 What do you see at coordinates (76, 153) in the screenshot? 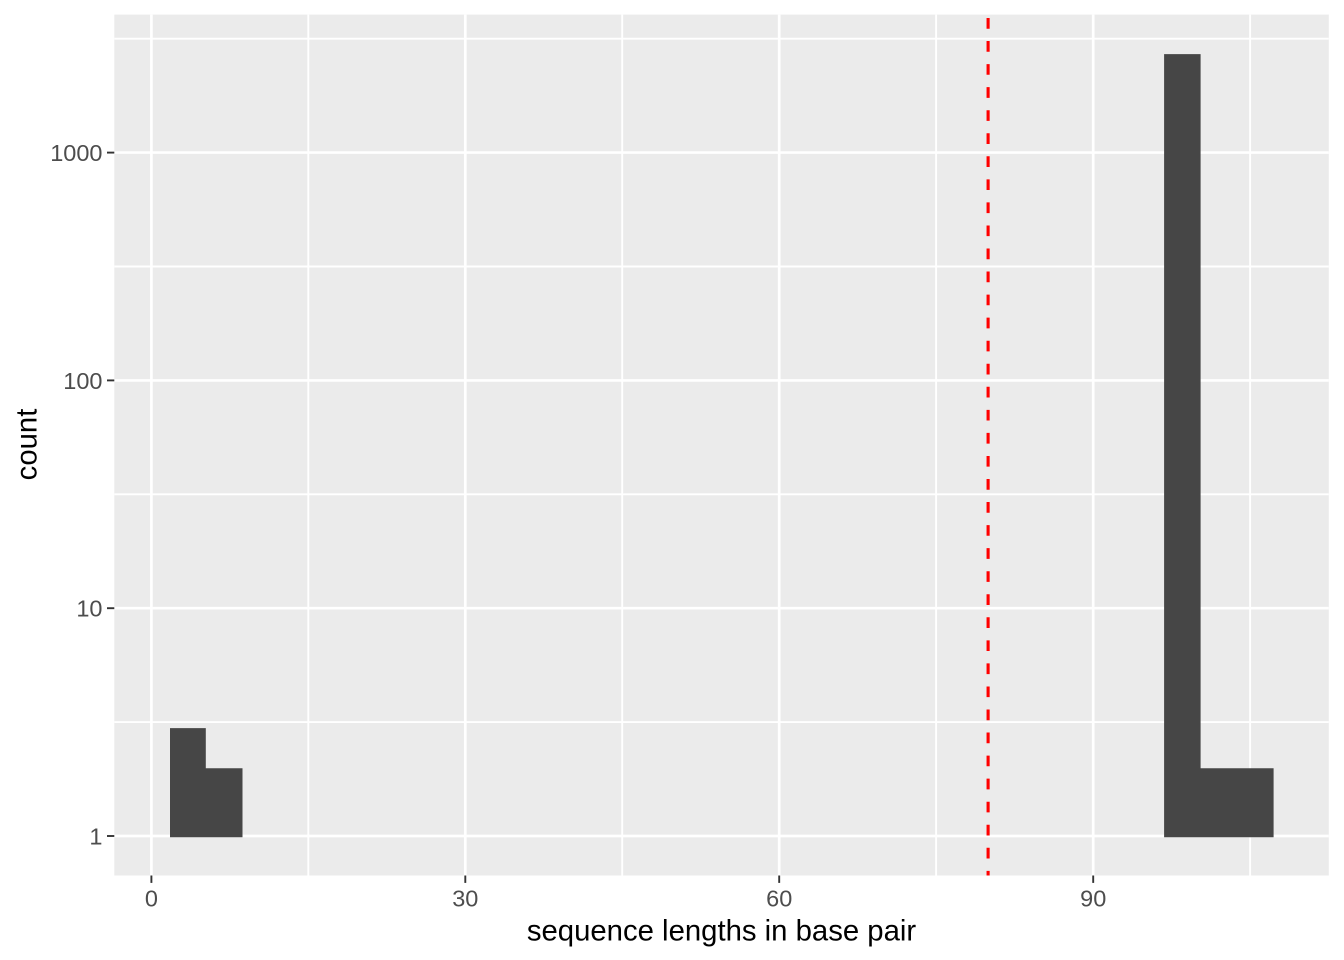
I see `svg-text: 1000` at bounding box center [76, 153].